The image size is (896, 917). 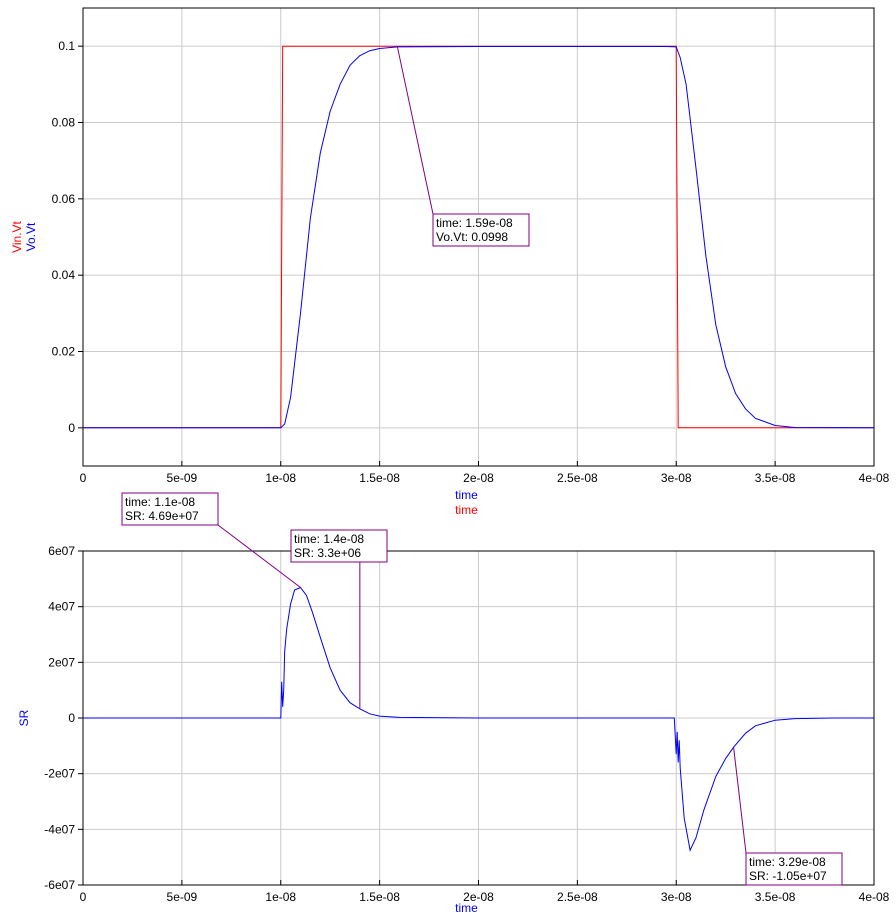 I want to click on y-axis-label: Vo.Vt, so click(x=31, y=236).